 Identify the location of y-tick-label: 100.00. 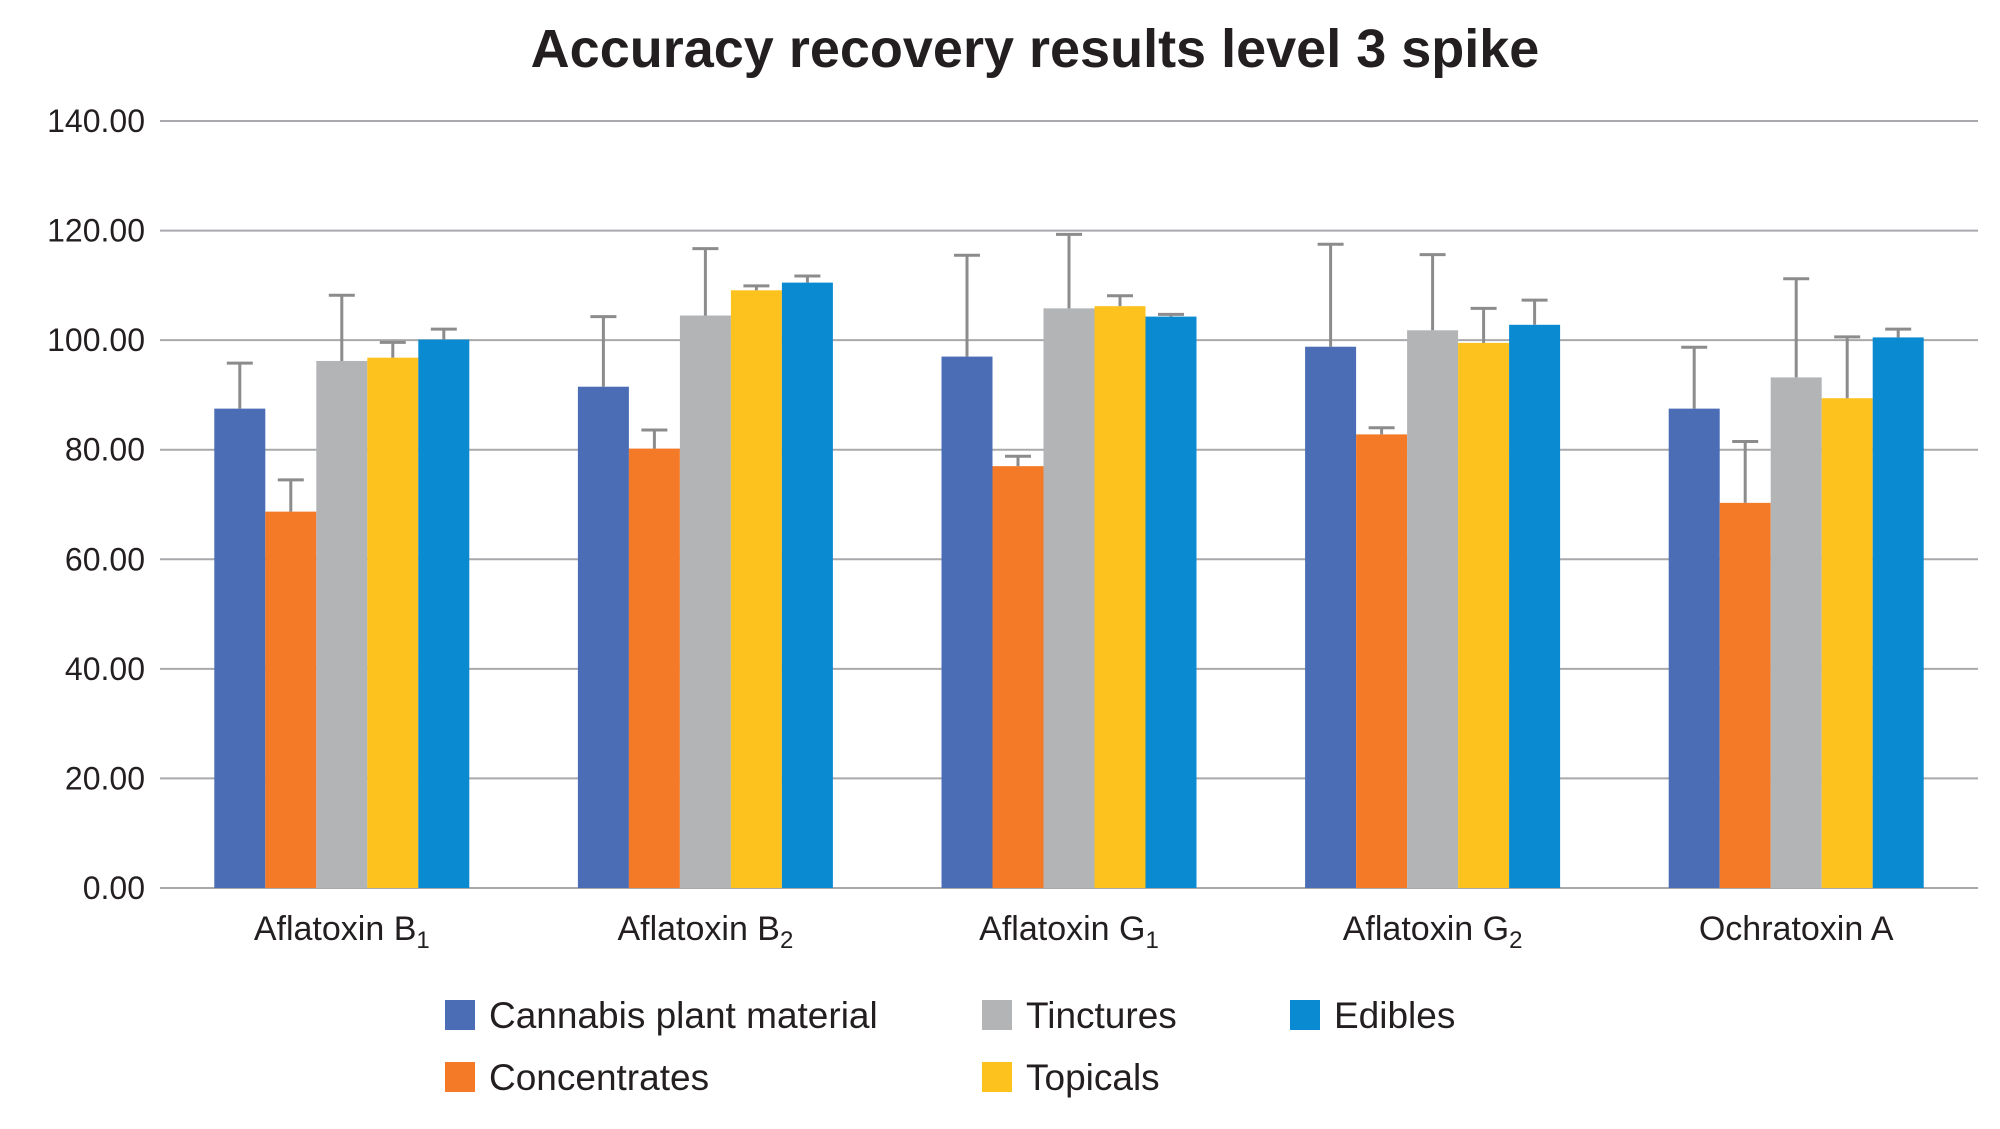
(96, 340).